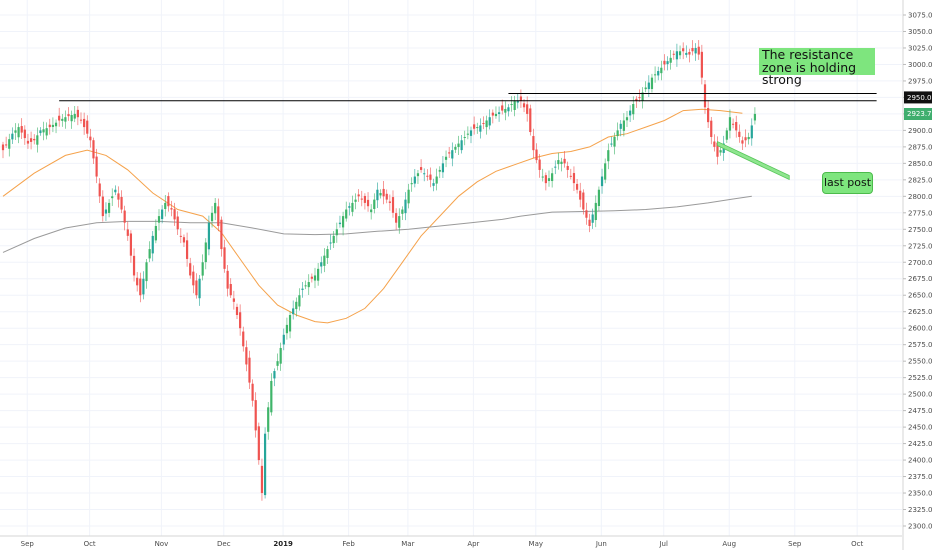 Image resolution: width=932 pixels, height=550 pixels. What do you see at coordinates (920, 213) in the screenshot?
I see `y-tick-label: 2775.0` at bounding box center [920, 213].